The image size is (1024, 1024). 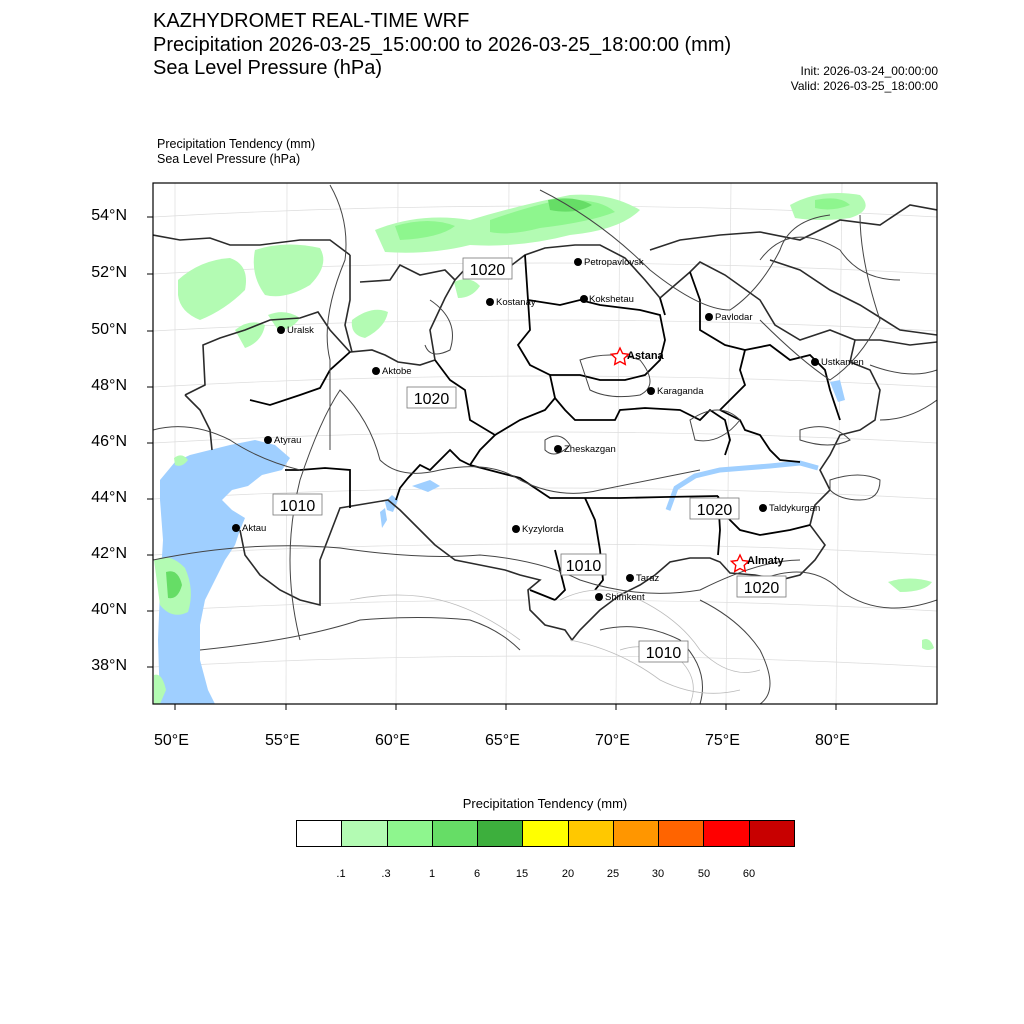 I want to click on city-taldykurgan: Taldykurgan, so click(x=794, y=508).